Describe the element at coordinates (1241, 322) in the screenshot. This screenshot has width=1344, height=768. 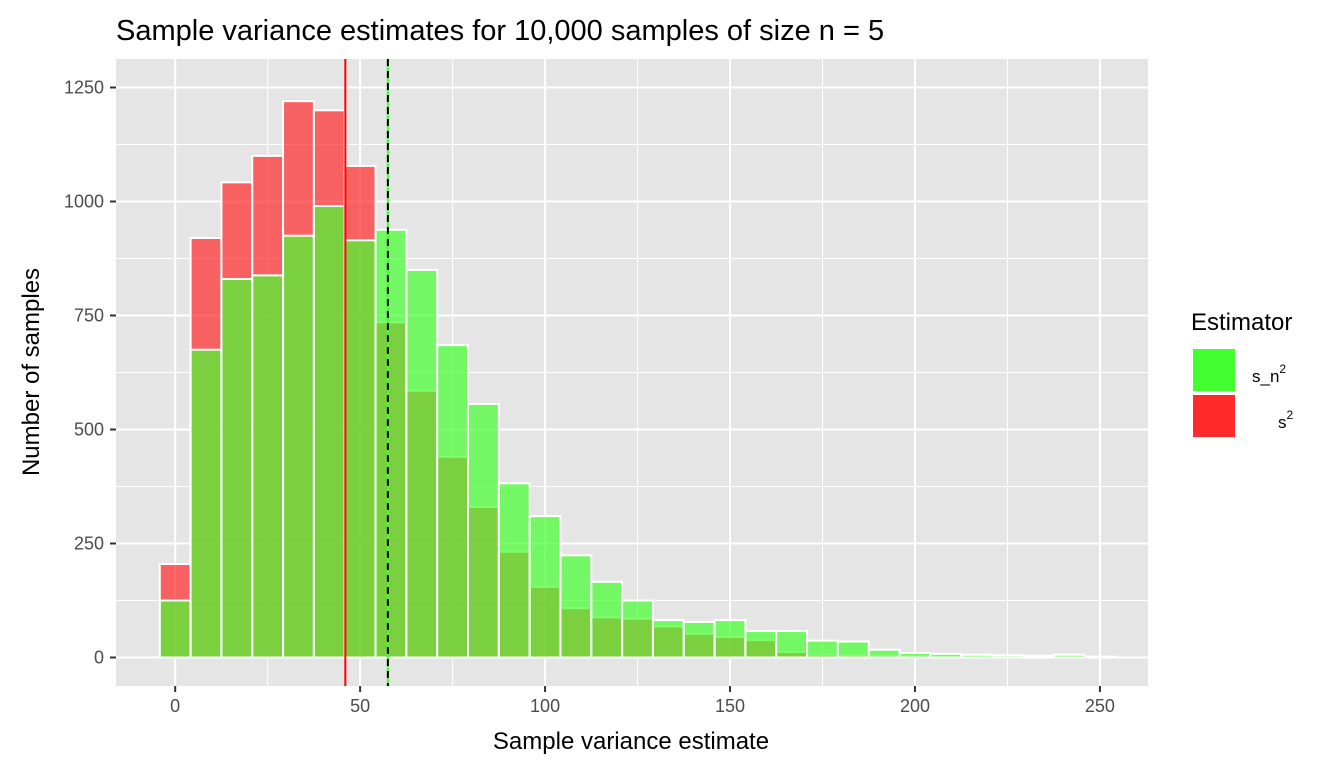
I see `legend-title: Estimator` at that location.